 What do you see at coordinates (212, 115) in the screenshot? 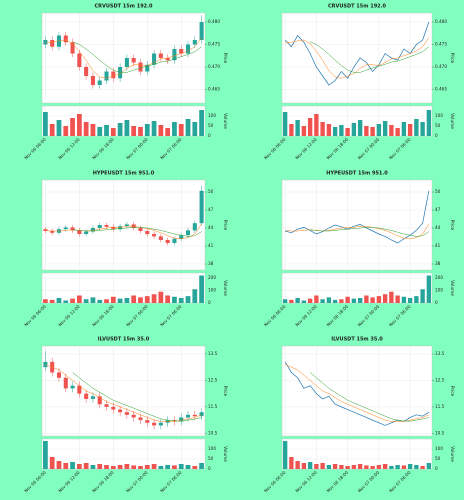
I see `volume-tick-label: 100` at bounding box center [212, 115].